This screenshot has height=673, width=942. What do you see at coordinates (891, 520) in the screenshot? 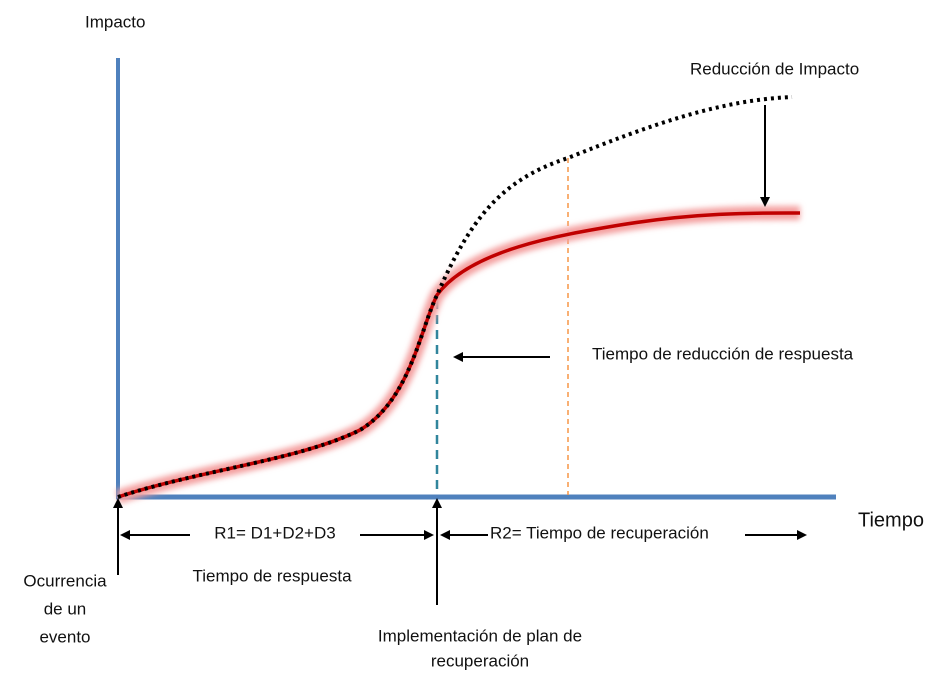
I see `x-axis-label: Tiempo` at bounding box center [891, 520].